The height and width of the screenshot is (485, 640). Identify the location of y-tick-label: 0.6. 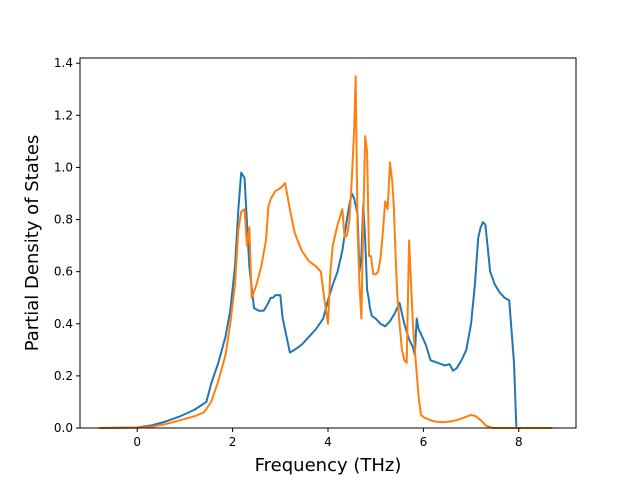
(63, 272).